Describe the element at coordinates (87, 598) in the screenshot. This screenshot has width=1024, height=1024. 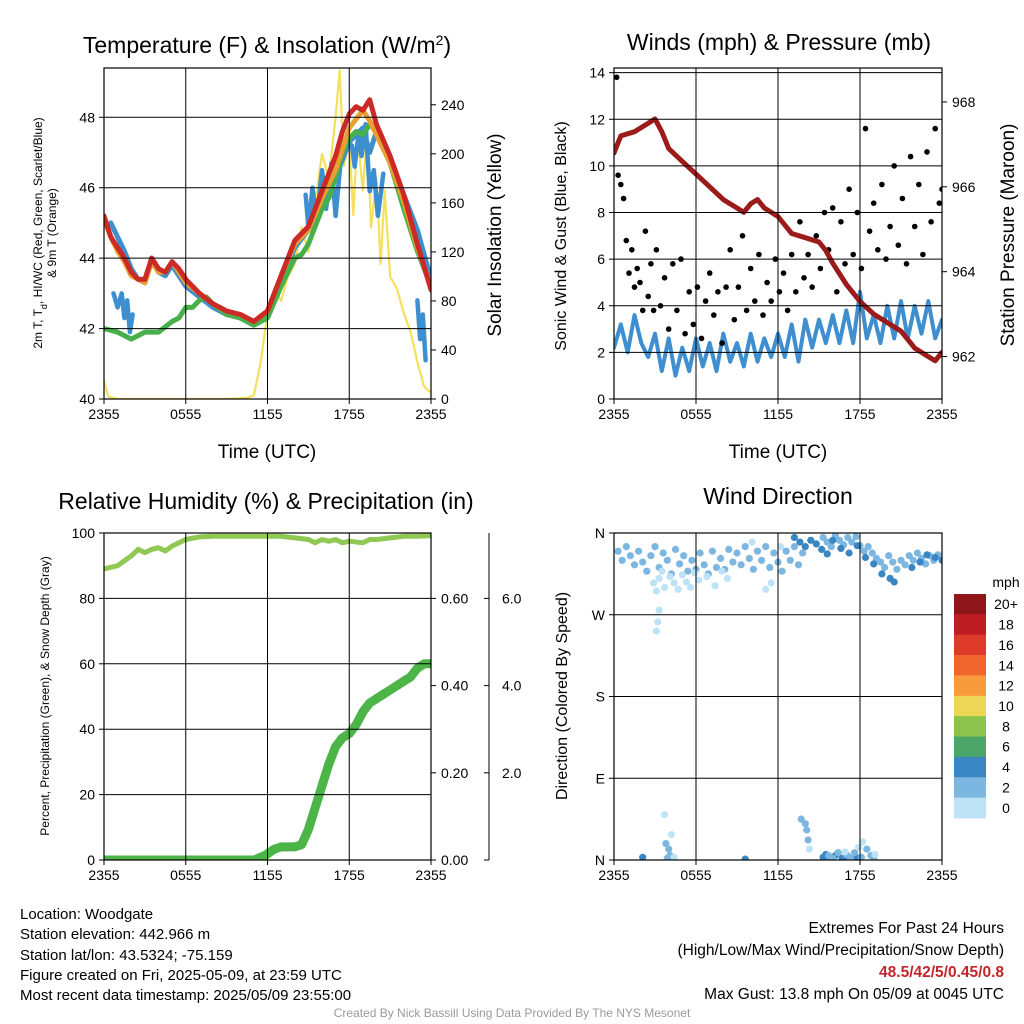
I see `y-tick-label: 80` at that location.